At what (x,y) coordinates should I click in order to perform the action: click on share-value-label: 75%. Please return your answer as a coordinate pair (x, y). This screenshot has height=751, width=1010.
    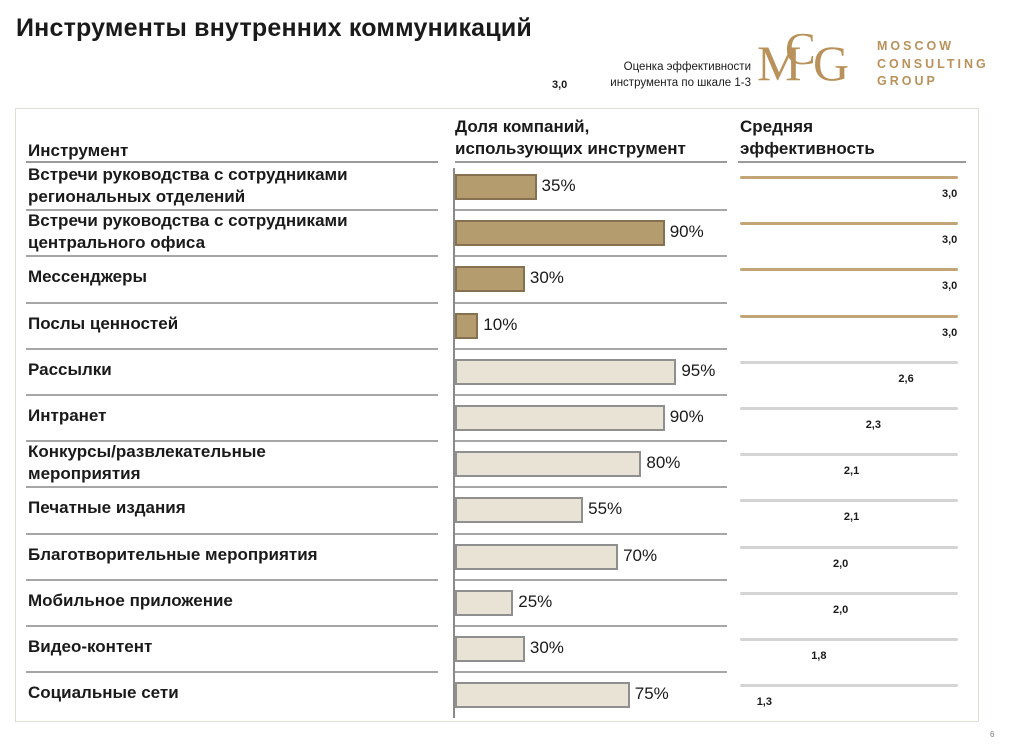
    Looking at the image, I should click on (651, 694).